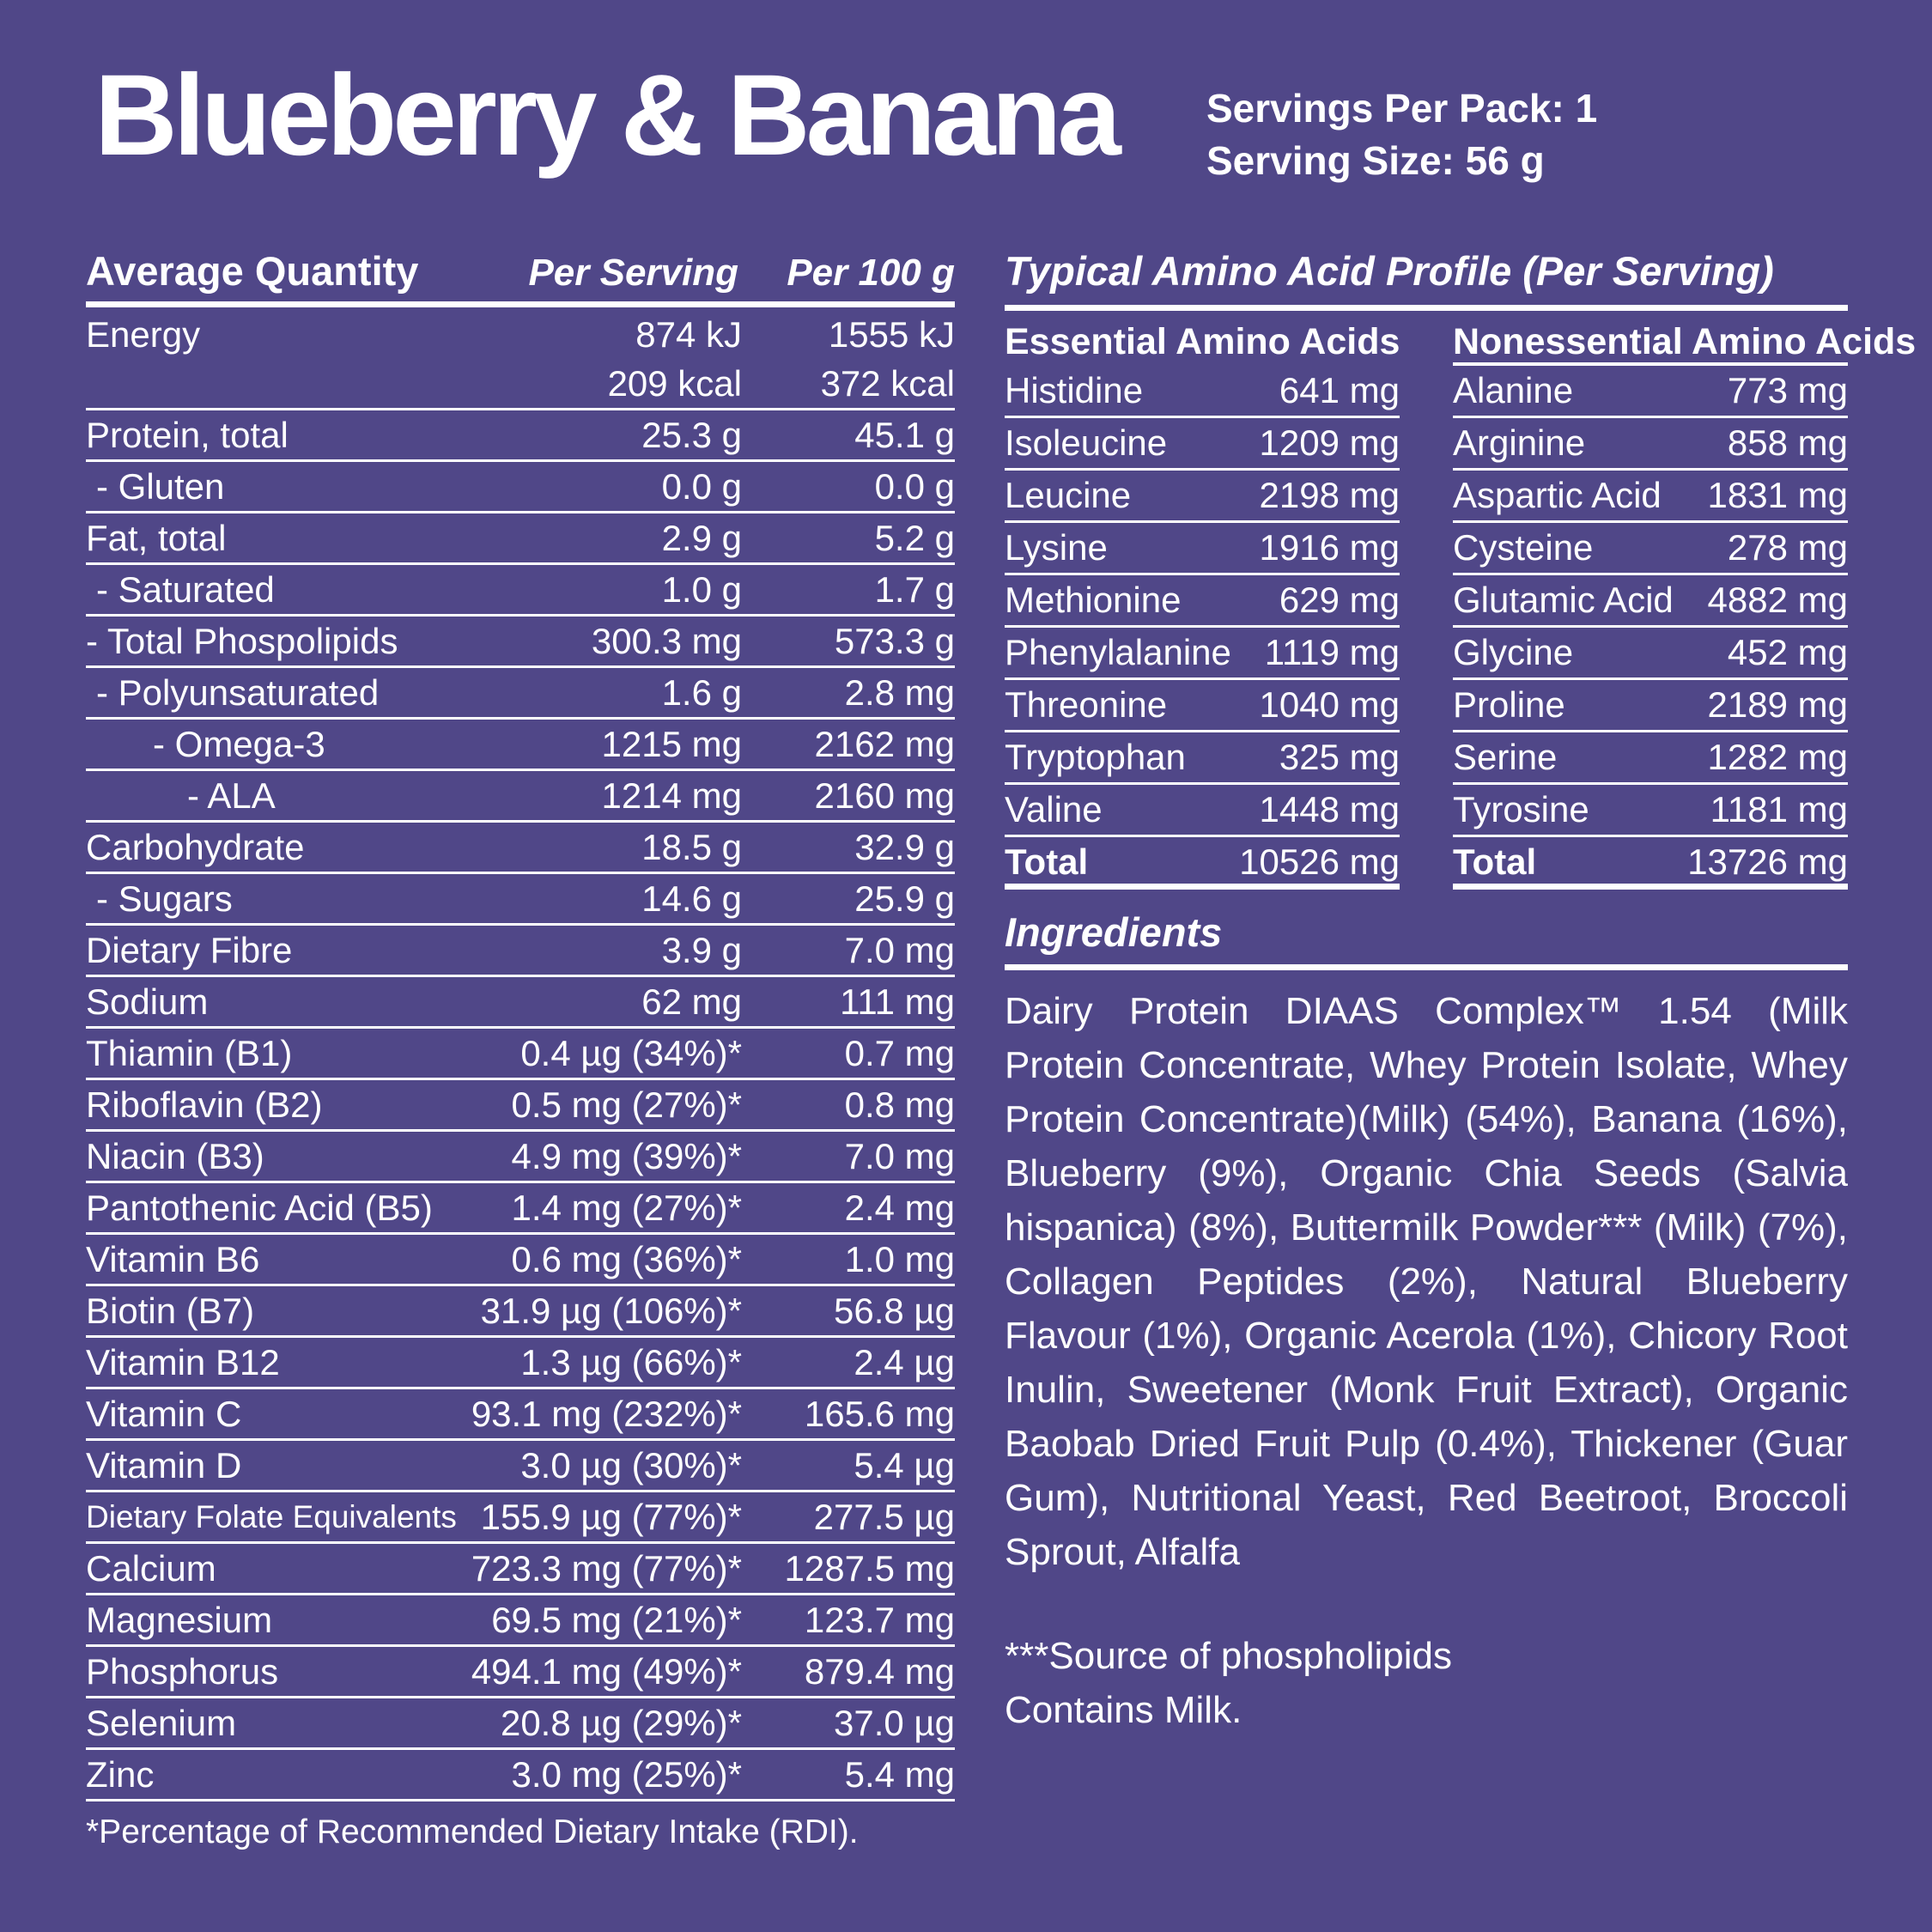 This screenshot has height=1932, width=1932. Describe the element at coordinates (904, 1465) in the screenshot. I see `per-100g-value: 5.4 µg` at that location.